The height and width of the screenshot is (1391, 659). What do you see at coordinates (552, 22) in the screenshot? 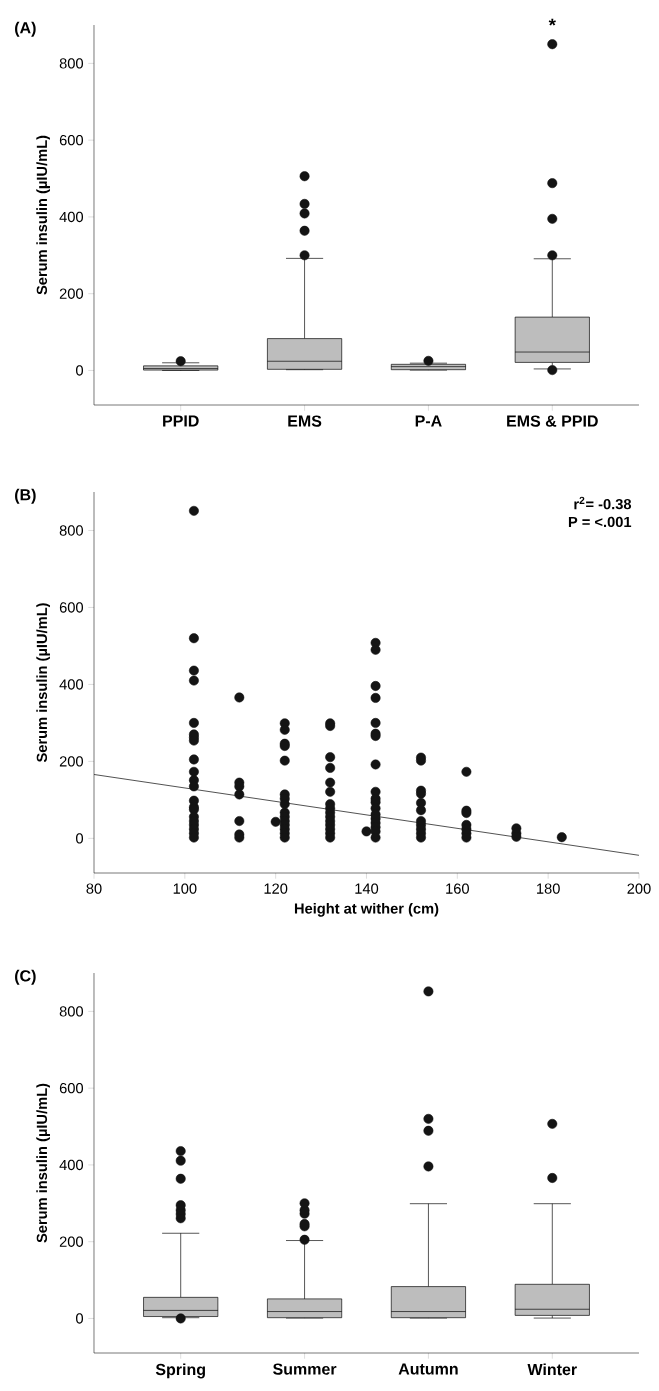
I see `annotation: *` at bounding box center [552, 22].